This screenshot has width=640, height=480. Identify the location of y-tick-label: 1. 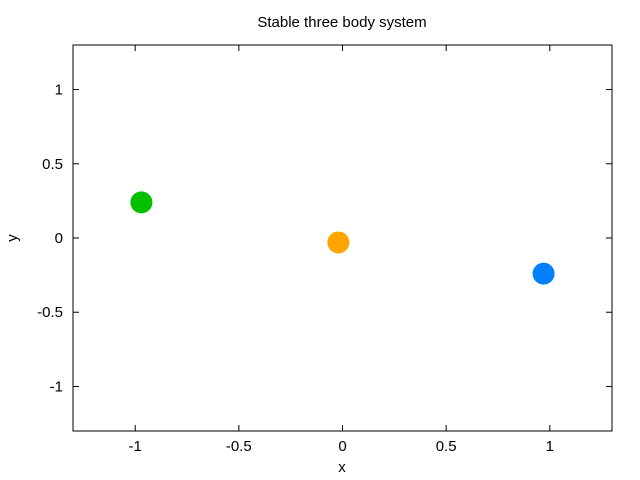
(59, 90).